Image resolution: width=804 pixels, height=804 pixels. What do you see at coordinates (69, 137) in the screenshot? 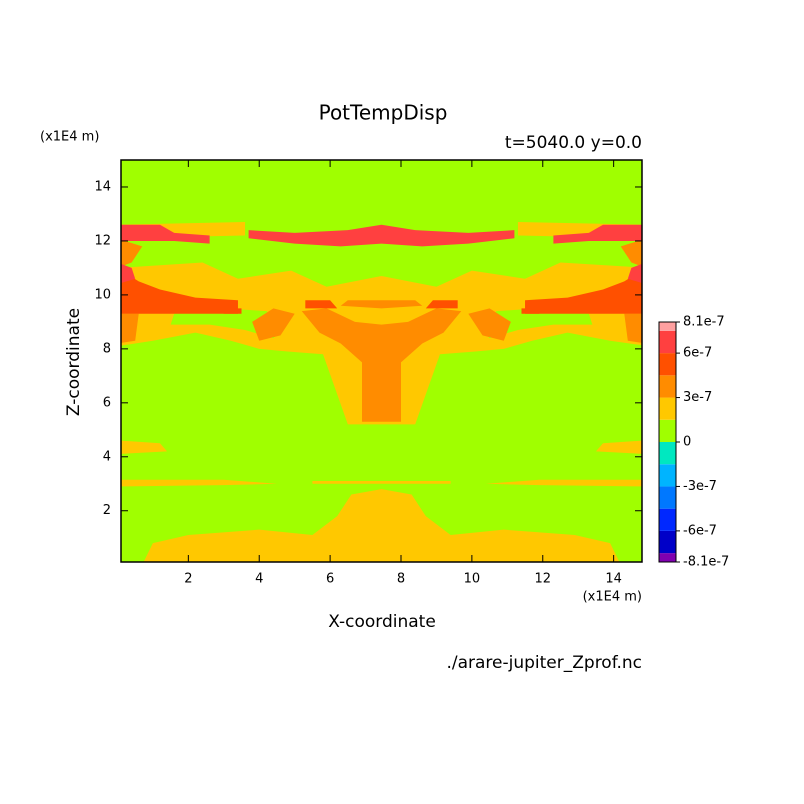
I see `y-unit: (x1E4 m)` at bounding box center [69, 137].